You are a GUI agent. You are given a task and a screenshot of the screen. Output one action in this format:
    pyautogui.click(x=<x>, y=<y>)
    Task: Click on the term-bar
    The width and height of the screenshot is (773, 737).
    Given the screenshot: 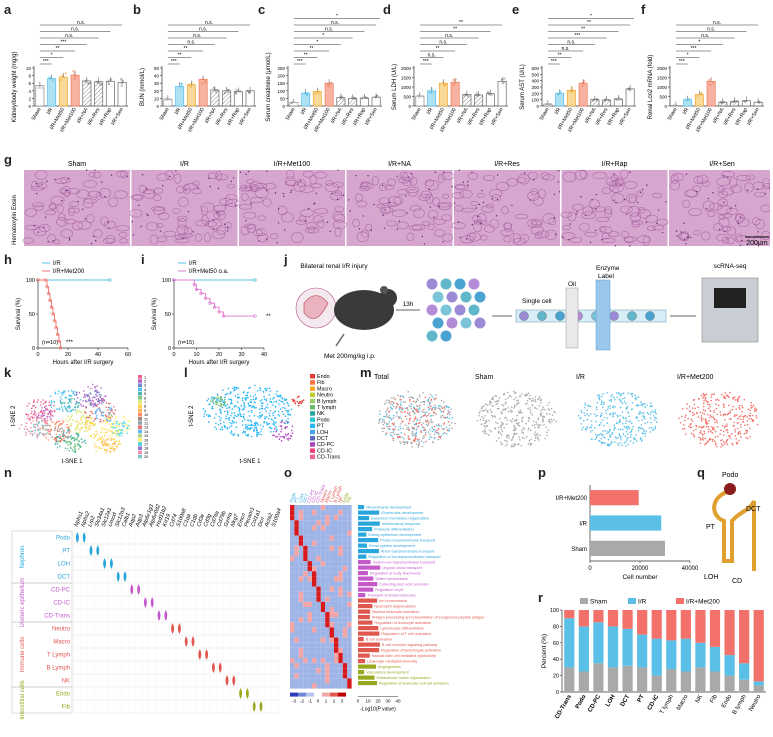 What is the action you would take?
    pyautogui.click(x=362, y=545)
    